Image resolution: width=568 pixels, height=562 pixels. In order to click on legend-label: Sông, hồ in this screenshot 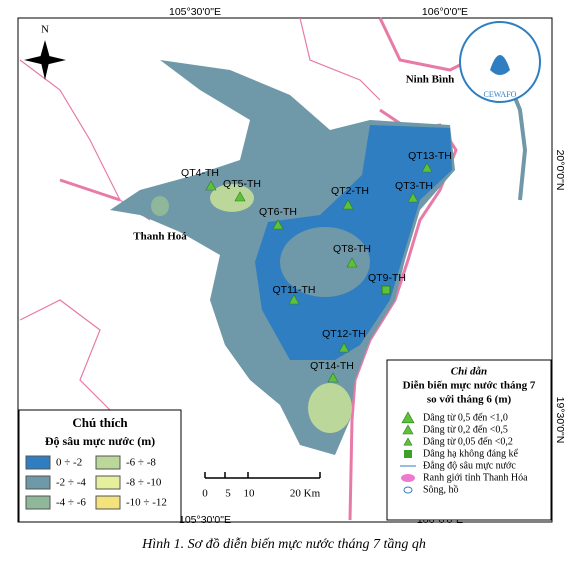, I will do `click(441, 489)`.